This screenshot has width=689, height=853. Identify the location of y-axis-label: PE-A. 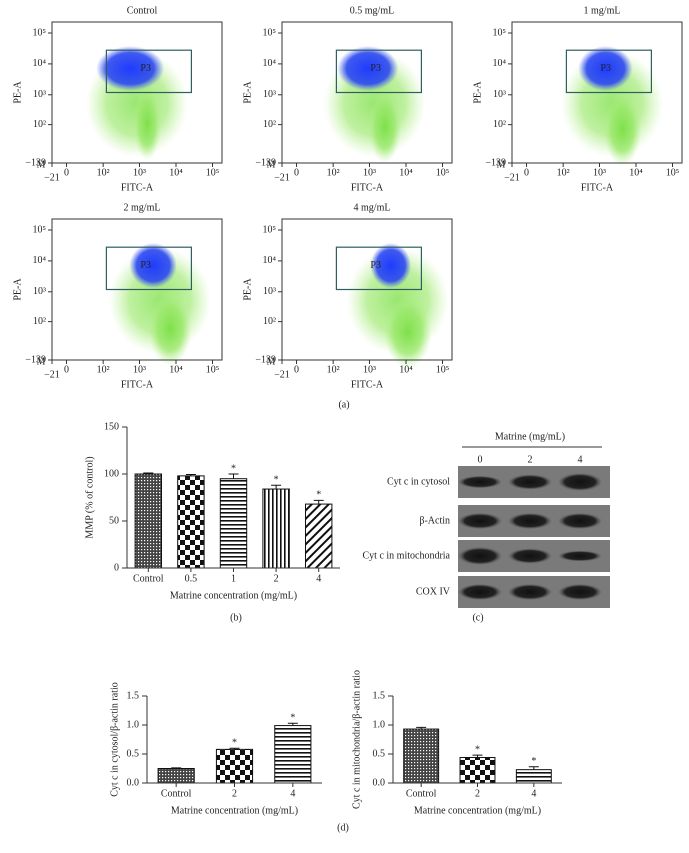
(477, 92).